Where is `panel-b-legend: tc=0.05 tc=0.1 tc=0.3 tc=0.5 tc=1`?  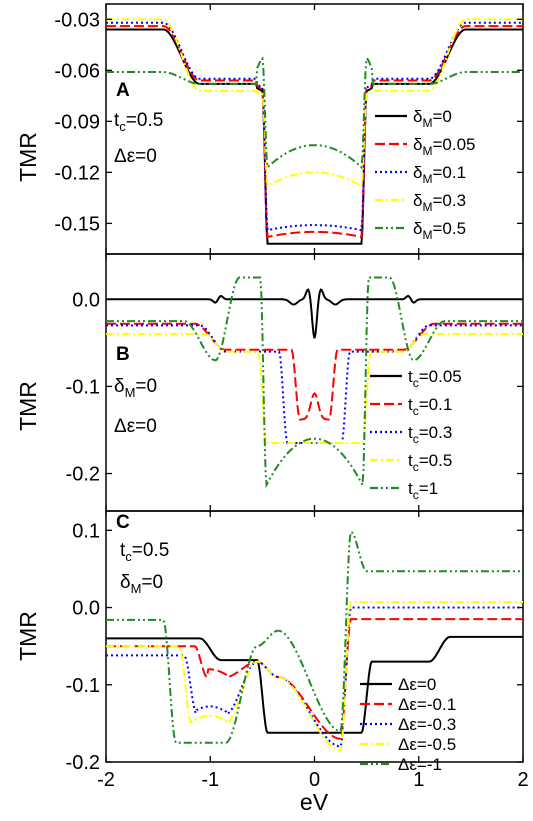
panel-b-legend: tc=0.05 tc=0.1 tc=0.3 tc=0.5 tc=1 is located at coordinates (416, 434).